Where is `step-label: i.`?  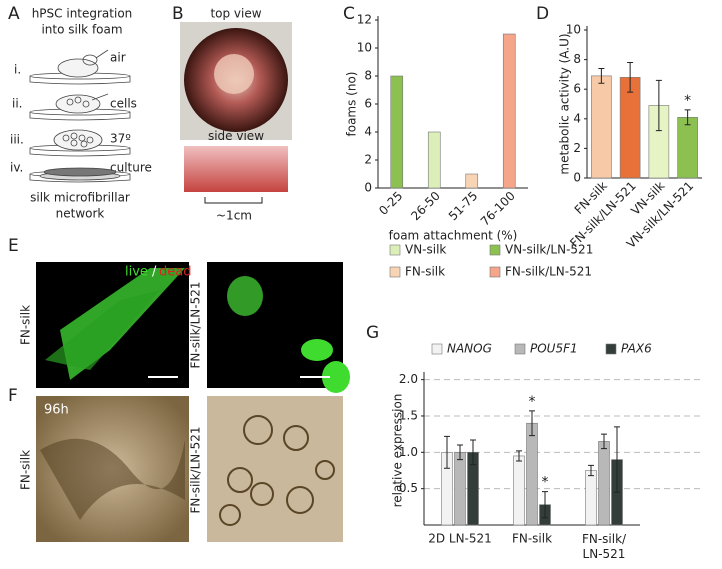 step-label: i. is located at coordinates (17, 70).